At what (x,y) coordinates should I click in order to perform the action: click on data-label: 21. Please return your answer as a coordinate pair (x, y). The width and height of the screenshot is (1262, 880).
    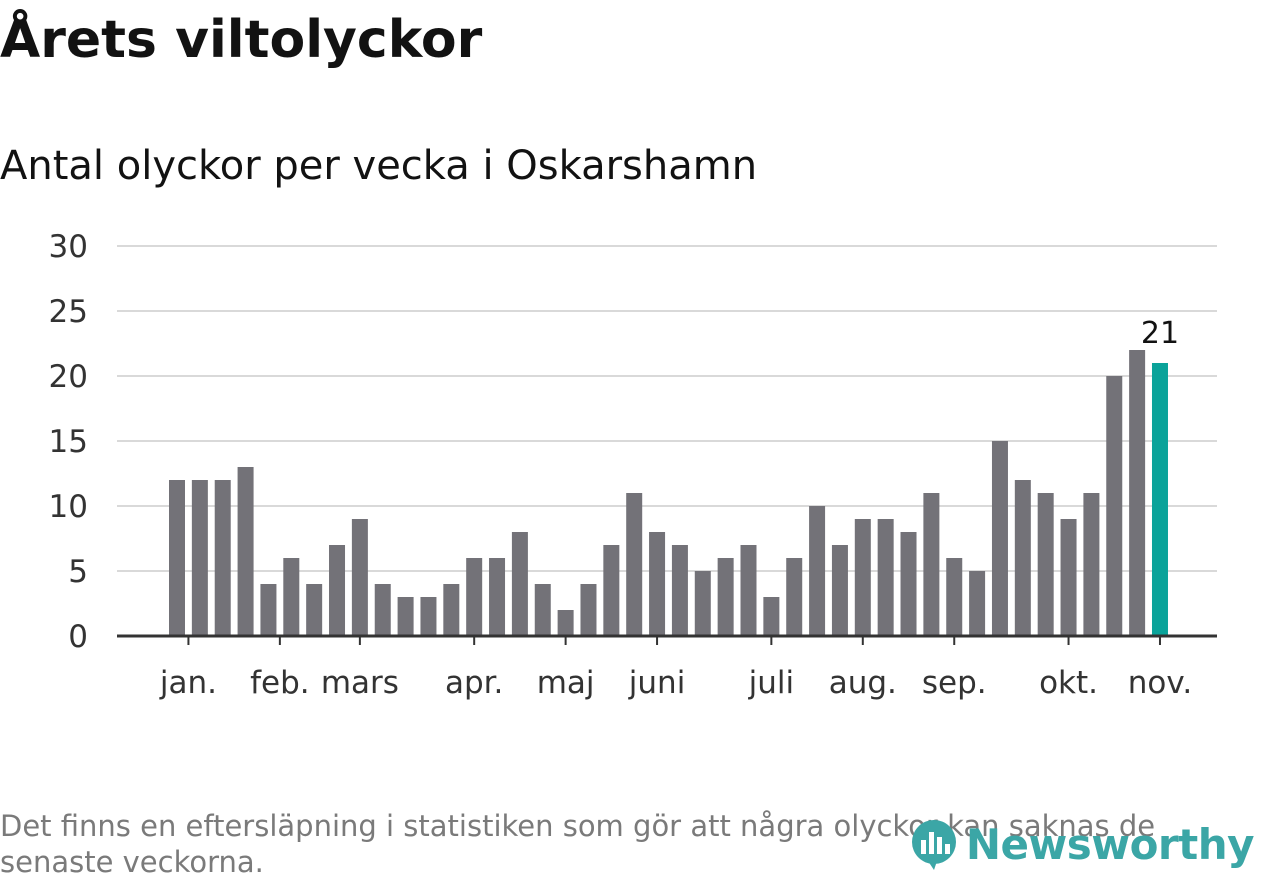
    Looking at the image, I should click on (1160, 333).